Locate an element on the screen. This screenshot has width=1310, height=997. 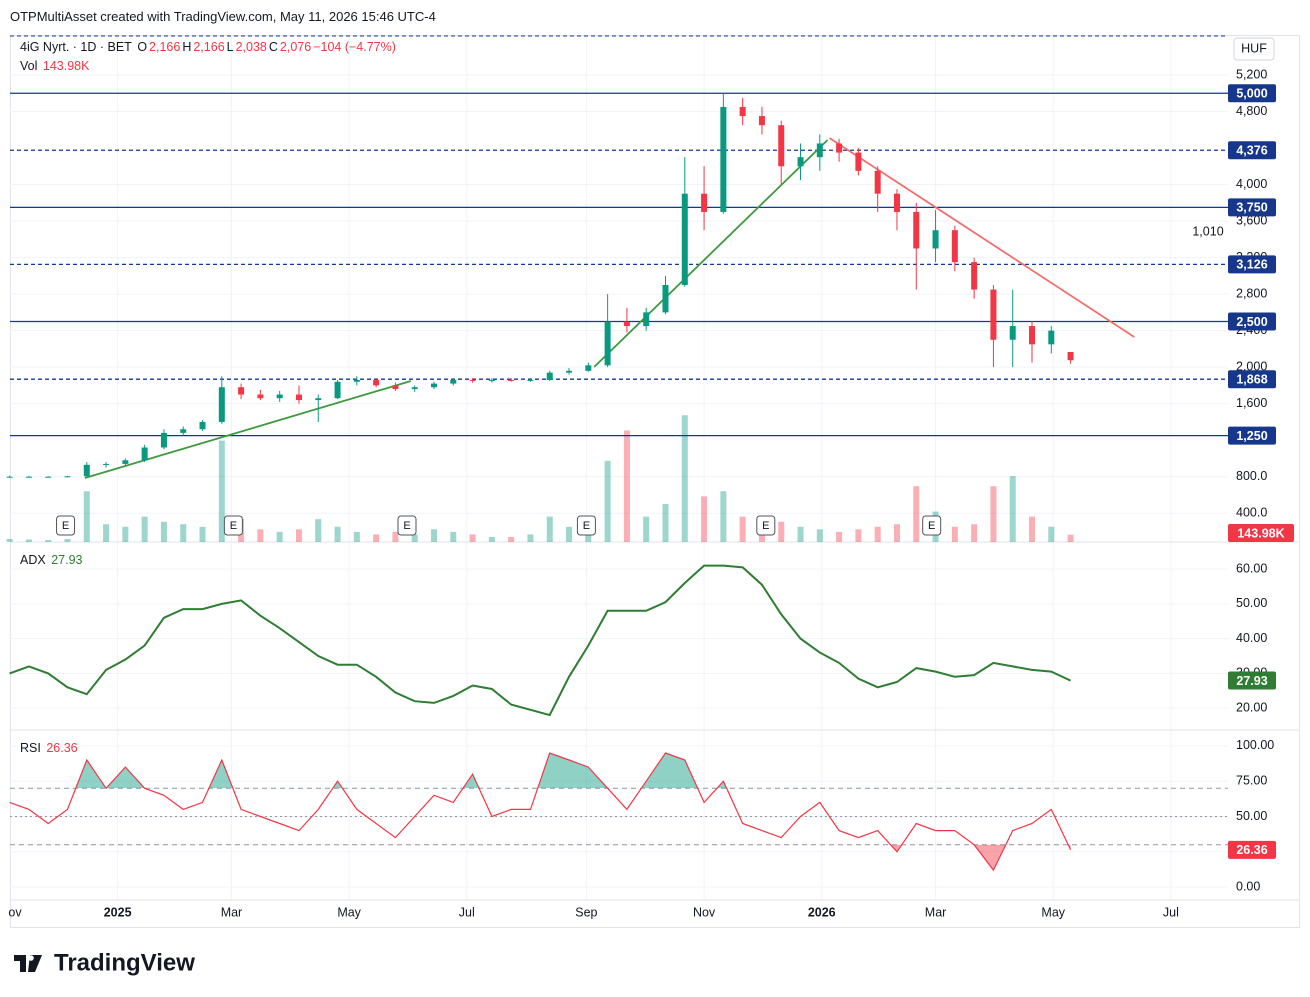
x-tick-label: 2026 is located at coordinates (822, 912).